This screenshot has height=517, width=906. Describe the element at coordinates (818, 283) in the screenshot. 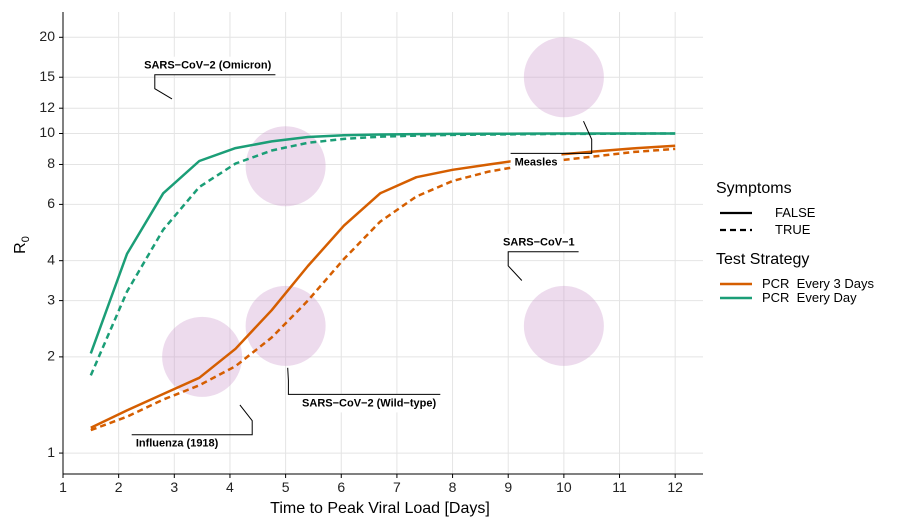

I see `legend-strategy-every3-label: PCR Every 3 Days` at that location.